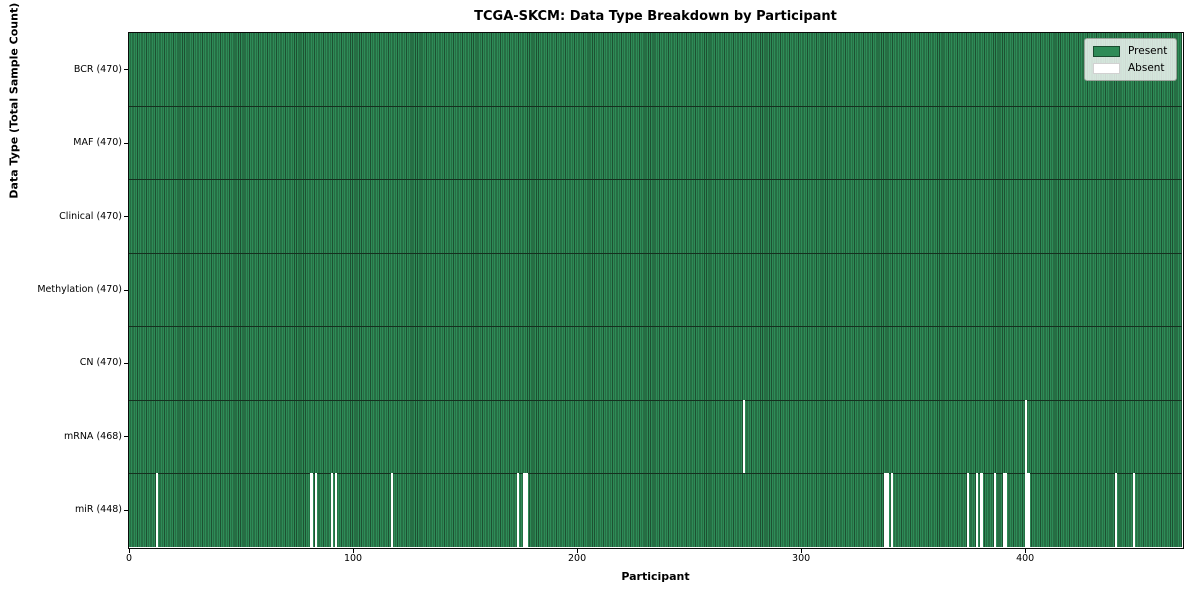 This screenshot has height=600, width=1200. Describe the element at coordinates (97, 69) in the screenshot. I see `y-tick-label: BCR (470)` at that location.